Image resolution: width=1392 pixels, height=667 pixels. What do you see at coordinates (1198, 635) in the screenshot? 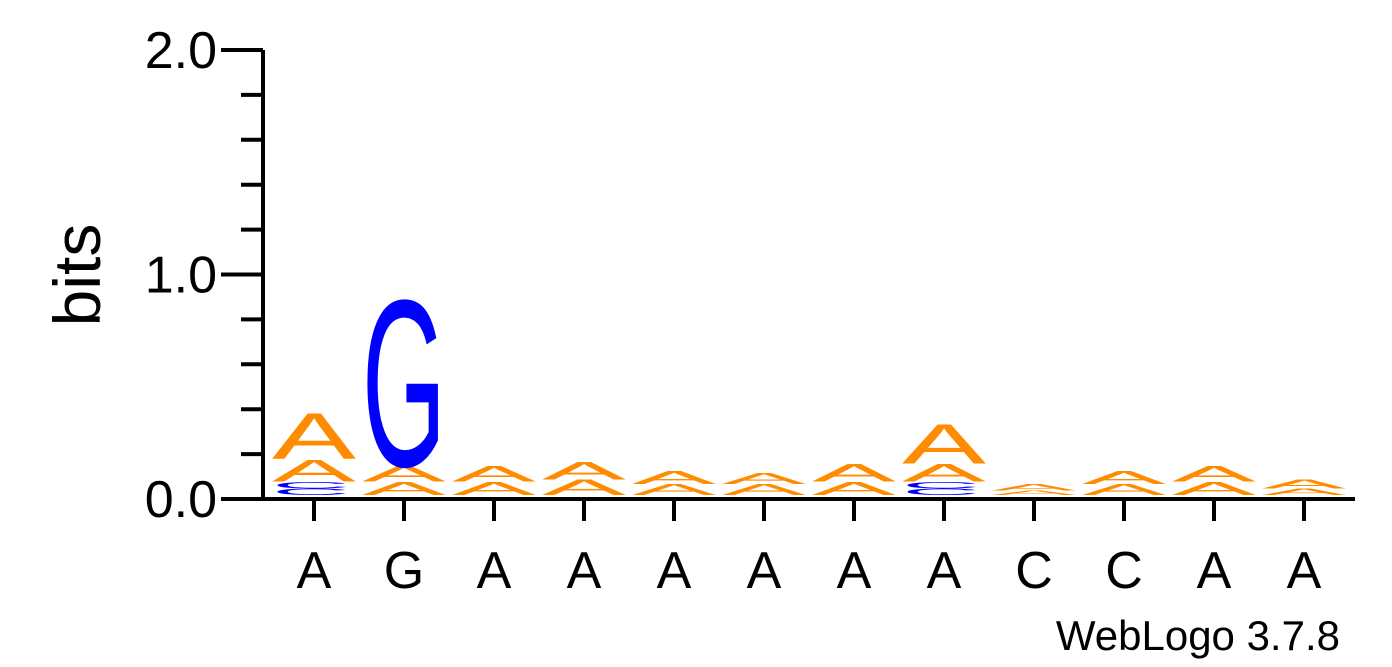
I see `weblogo-credit: WebLogo 3.7.8` at bounding box center [1198, 635].